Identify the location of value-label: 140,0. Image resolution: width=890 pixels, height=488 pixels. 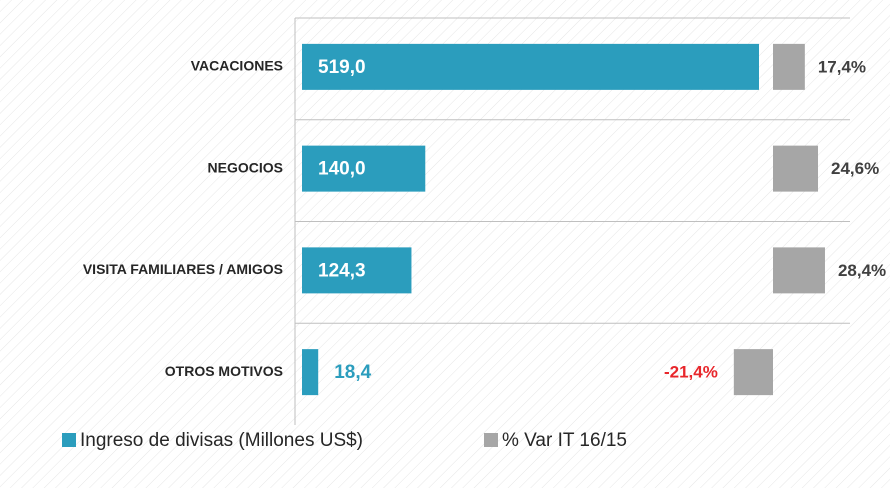
(342, 169).